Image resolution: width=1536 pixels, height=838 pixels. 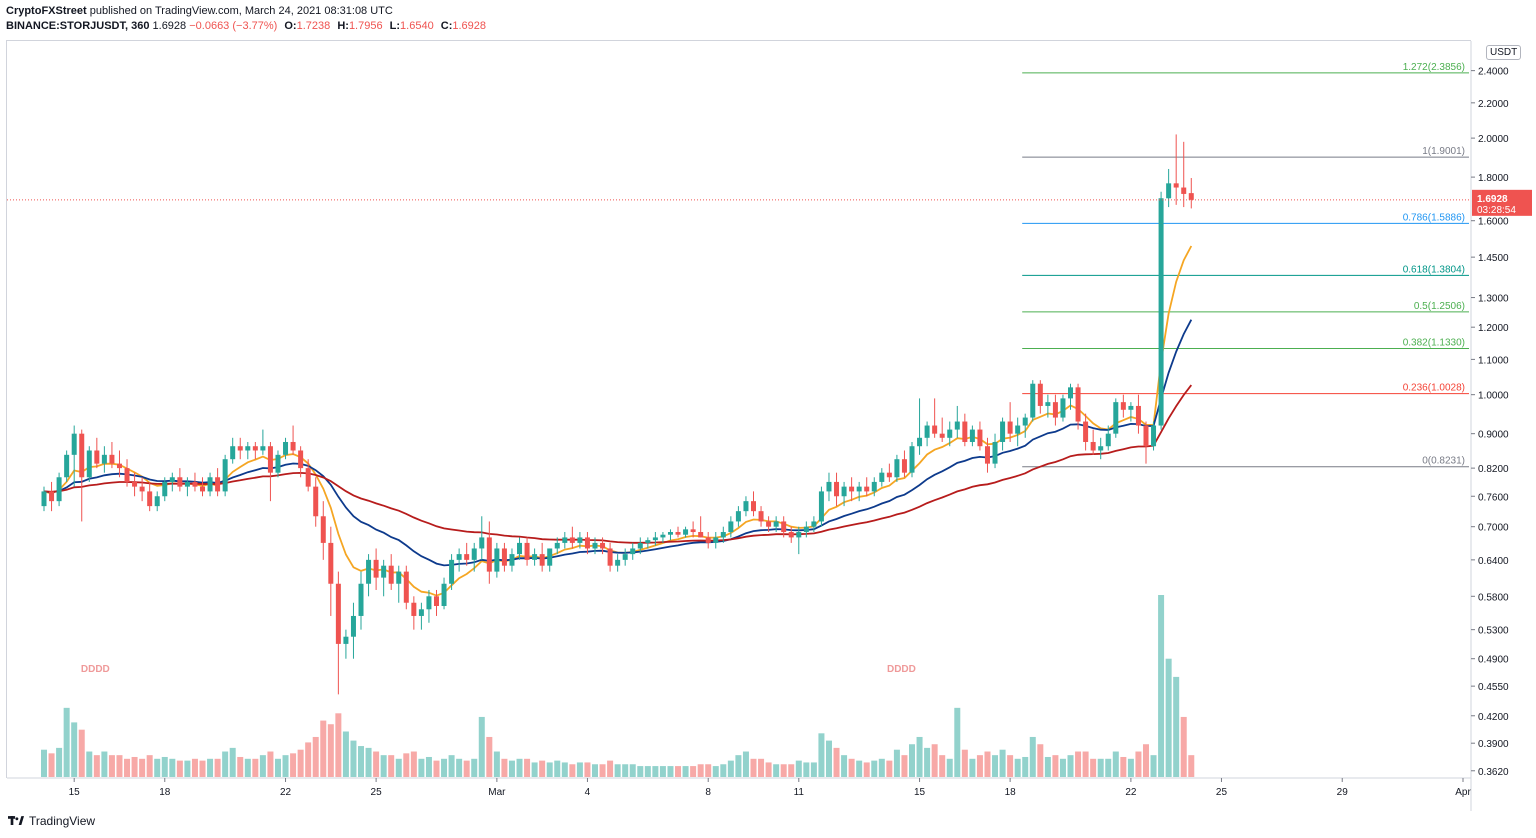 I want to click on y-tick-label: 0.3620, so click(x=1493, y=772).